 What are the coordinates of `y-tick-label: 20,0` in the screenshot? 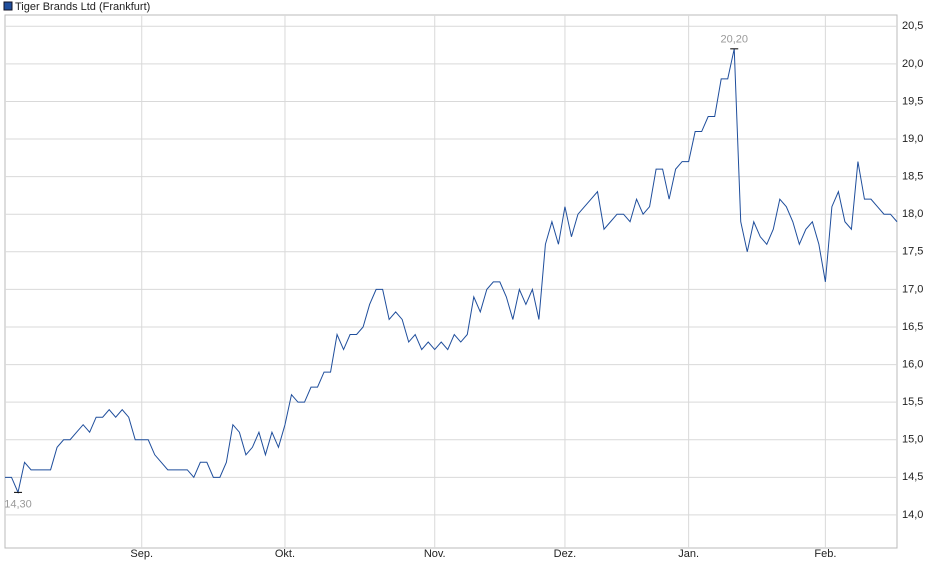 It's located at (912, 64).